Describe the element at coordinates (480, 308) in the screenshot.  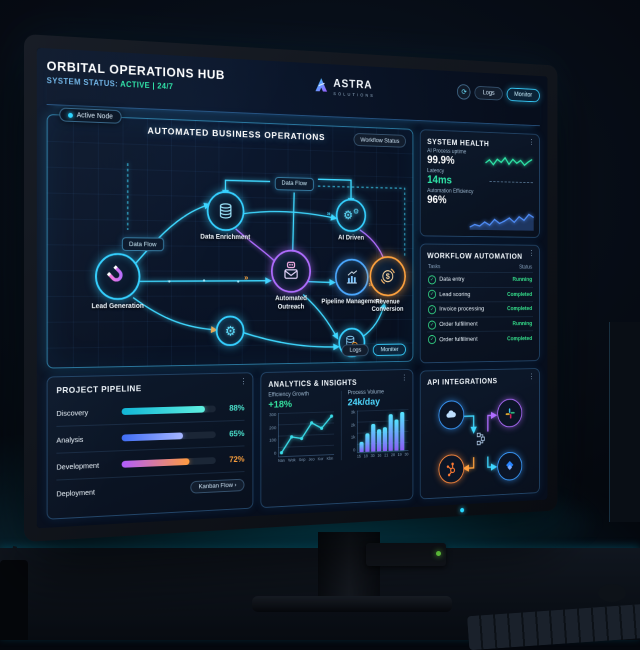
I see `task-row: ✓ Invoice processing Completed` at that location.